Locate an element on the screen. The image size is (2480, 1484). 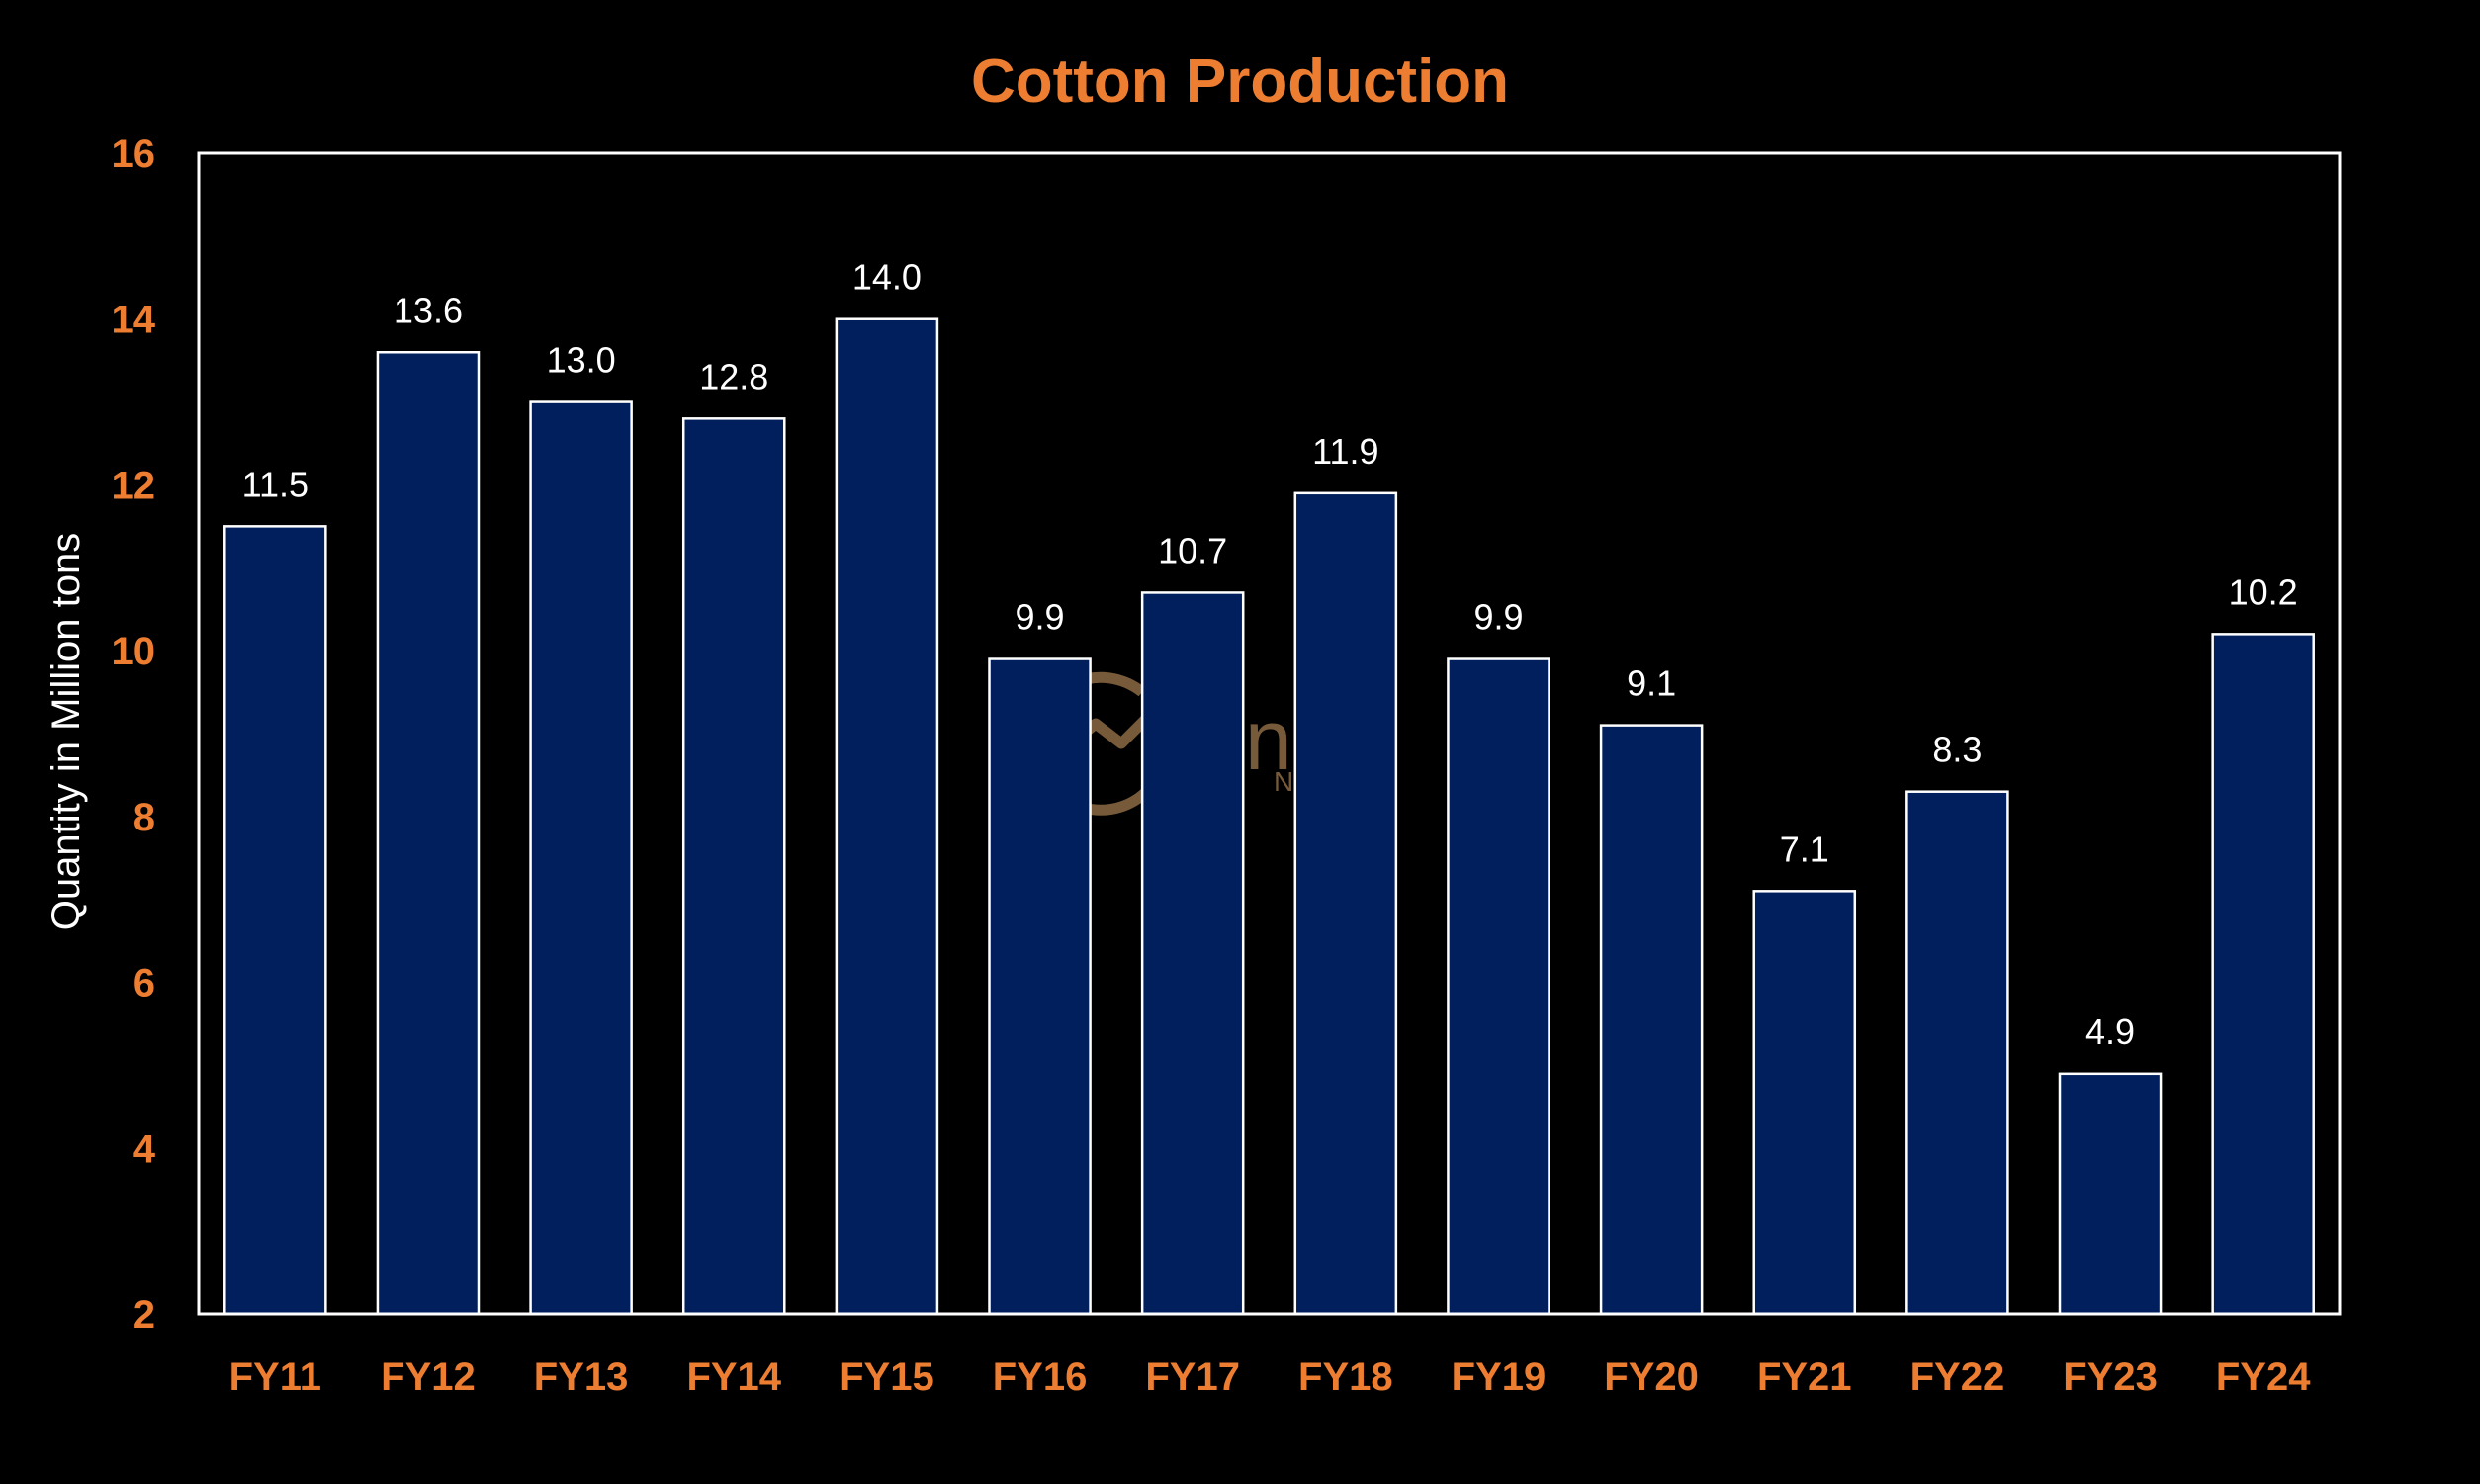
data-label: 4.9 is located at coordinates (2110, 1031).